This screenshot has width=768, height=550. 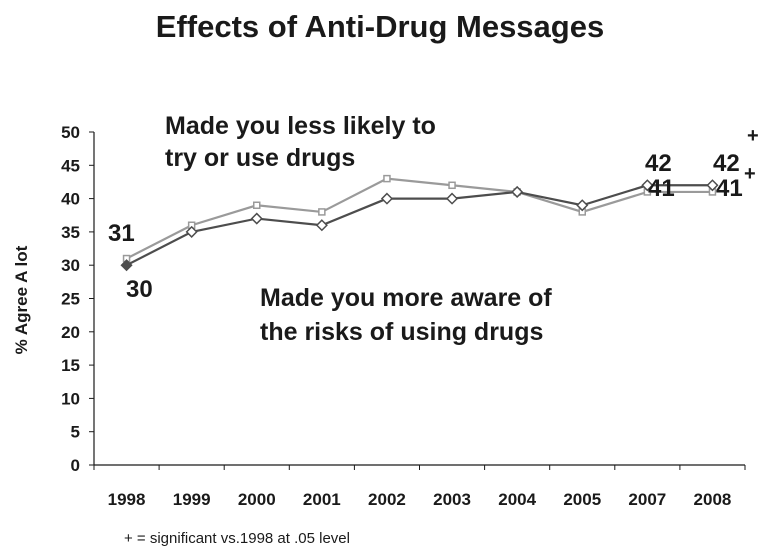 What do you see at coordinates (257, 499) in the screenshot?
I see `x-tick-label: 2000` at bounding box center [257, 499].